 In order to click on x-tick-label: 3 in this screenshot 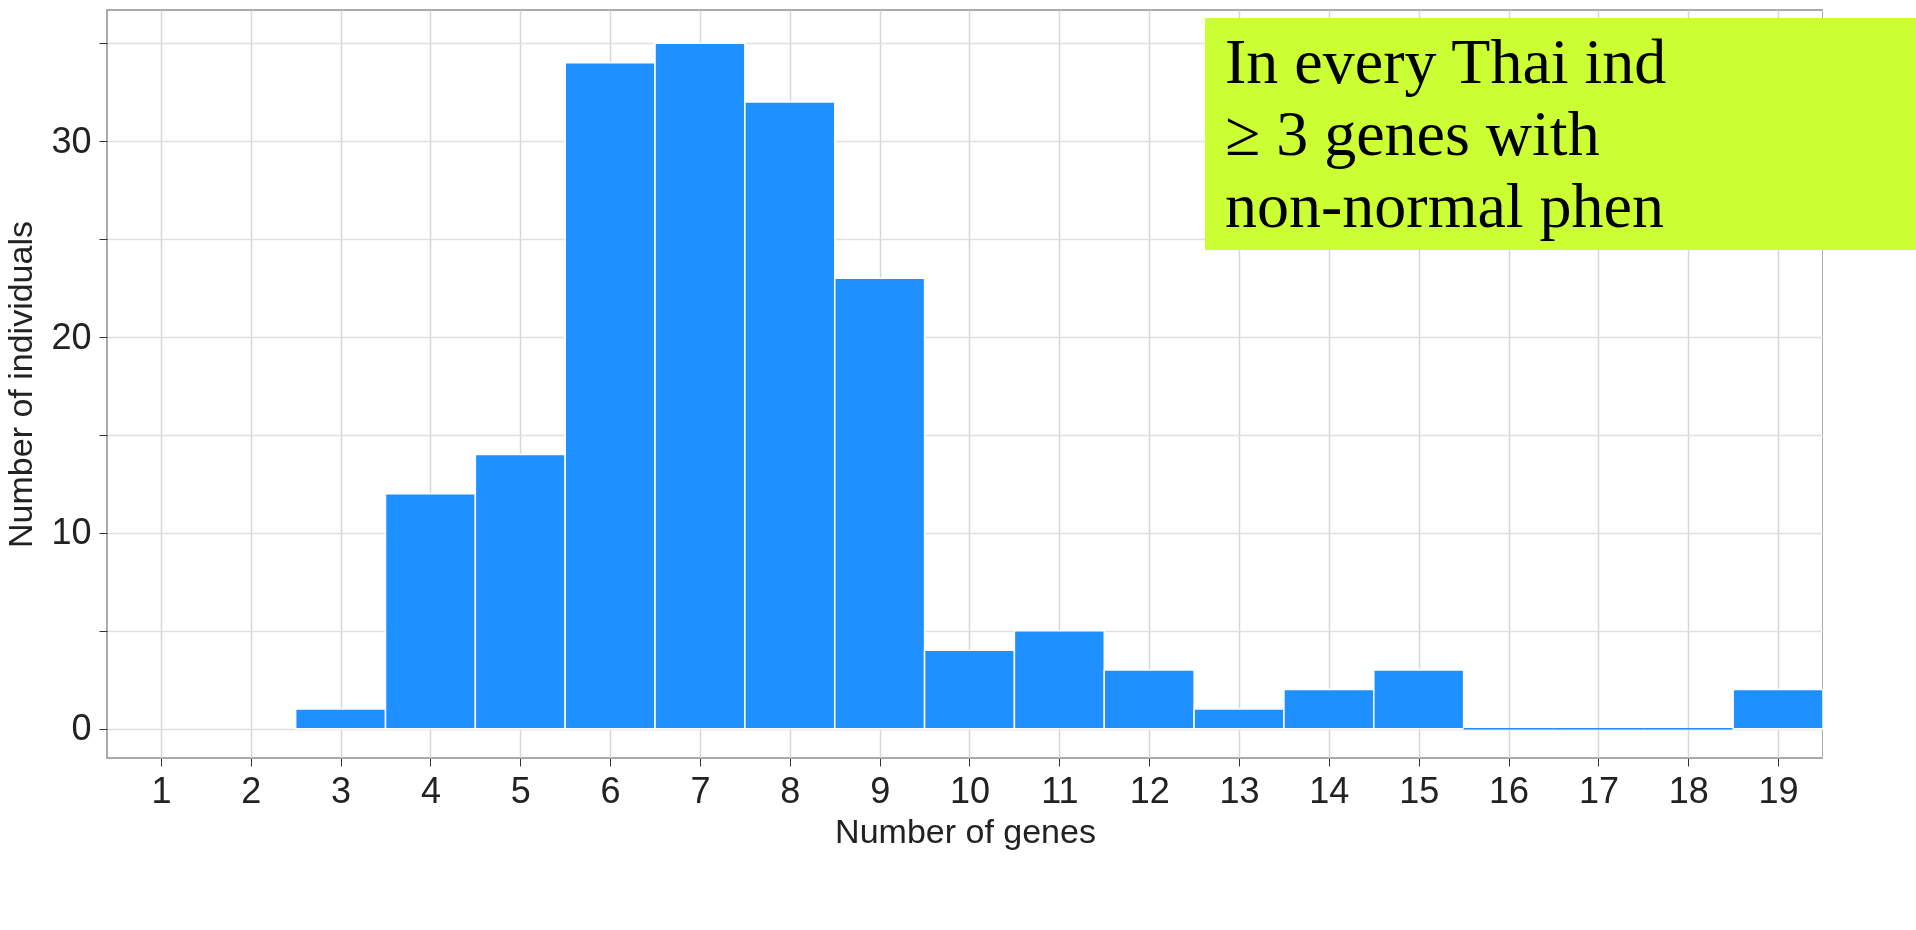, I will do `click(341, 790)`.